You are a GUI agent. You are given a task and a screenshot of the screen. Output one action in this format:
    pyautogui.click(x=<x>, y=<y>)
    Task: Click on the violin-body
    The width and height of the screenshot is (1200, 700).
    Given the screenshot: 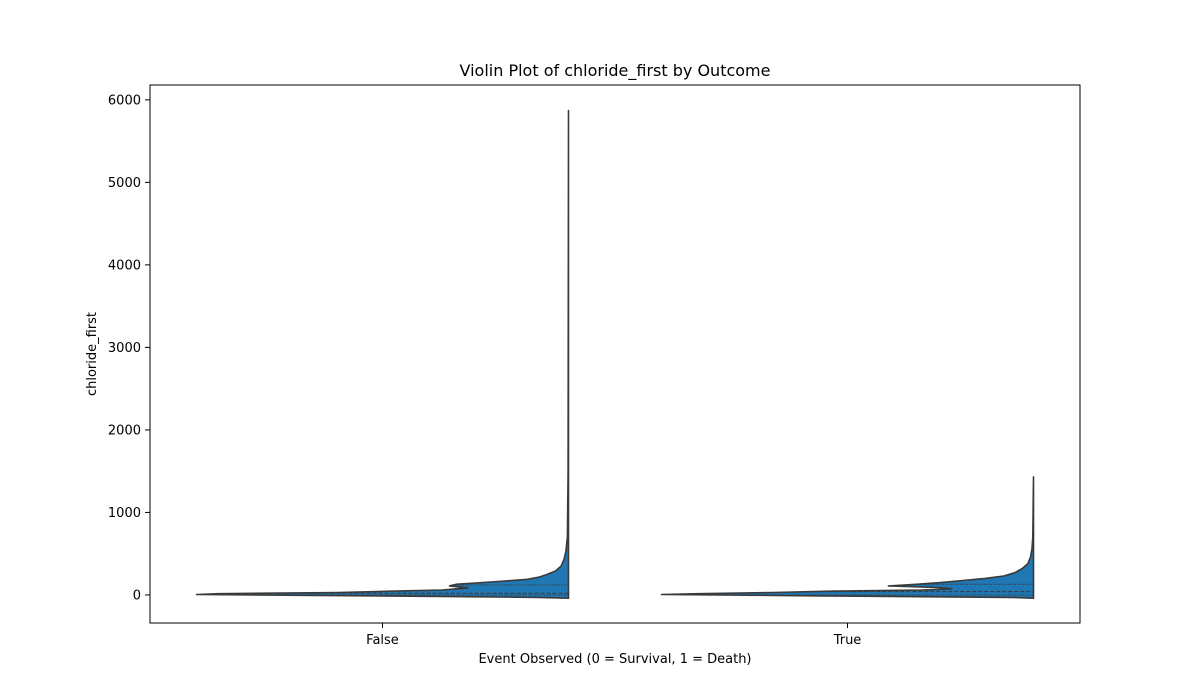 What is the action you would take?
    pyautogui.click(x=847, y=538)
    